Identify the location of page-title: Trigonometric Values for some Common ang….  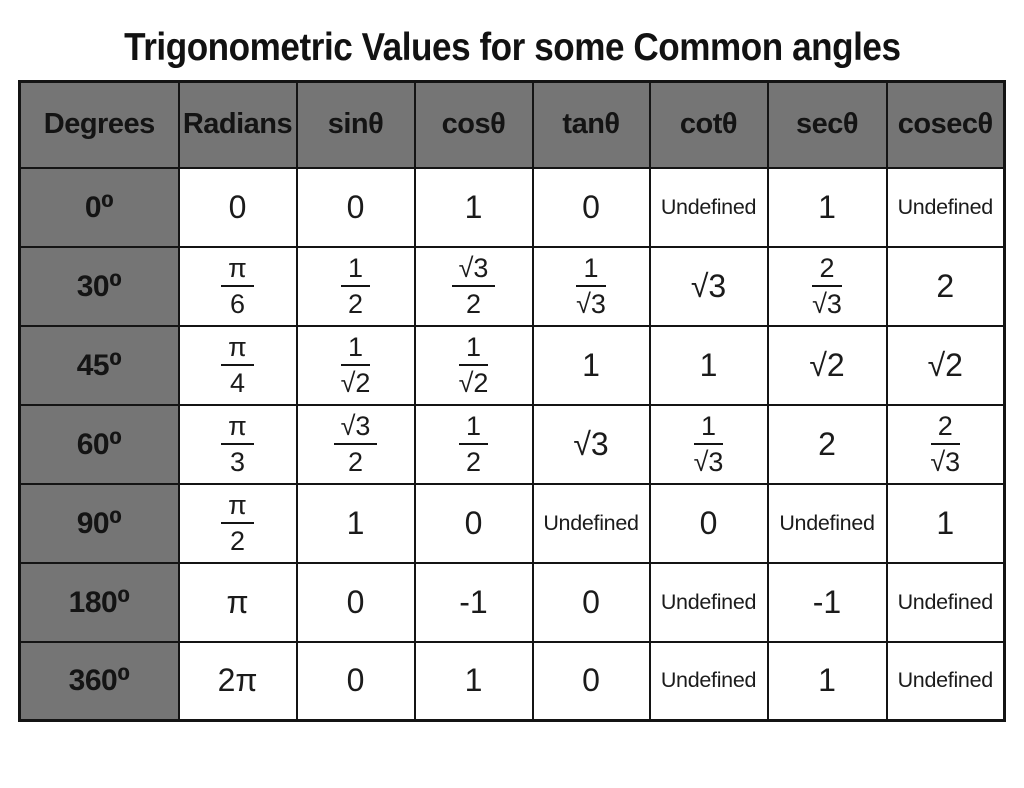
(512, 48).